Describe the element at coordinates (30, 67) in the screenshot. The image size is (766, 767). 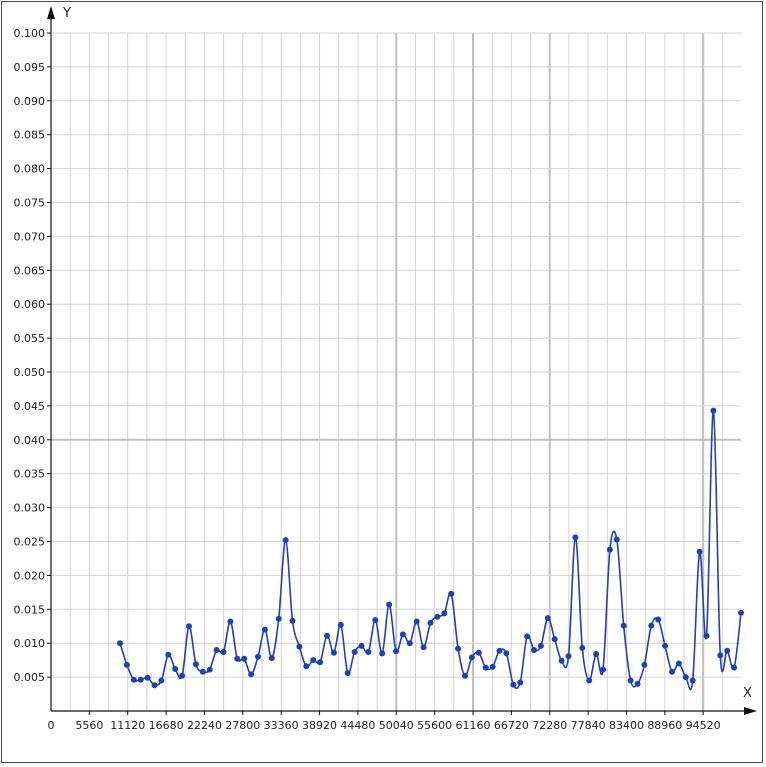
I see `y-tick-label: 0.095` at that location.